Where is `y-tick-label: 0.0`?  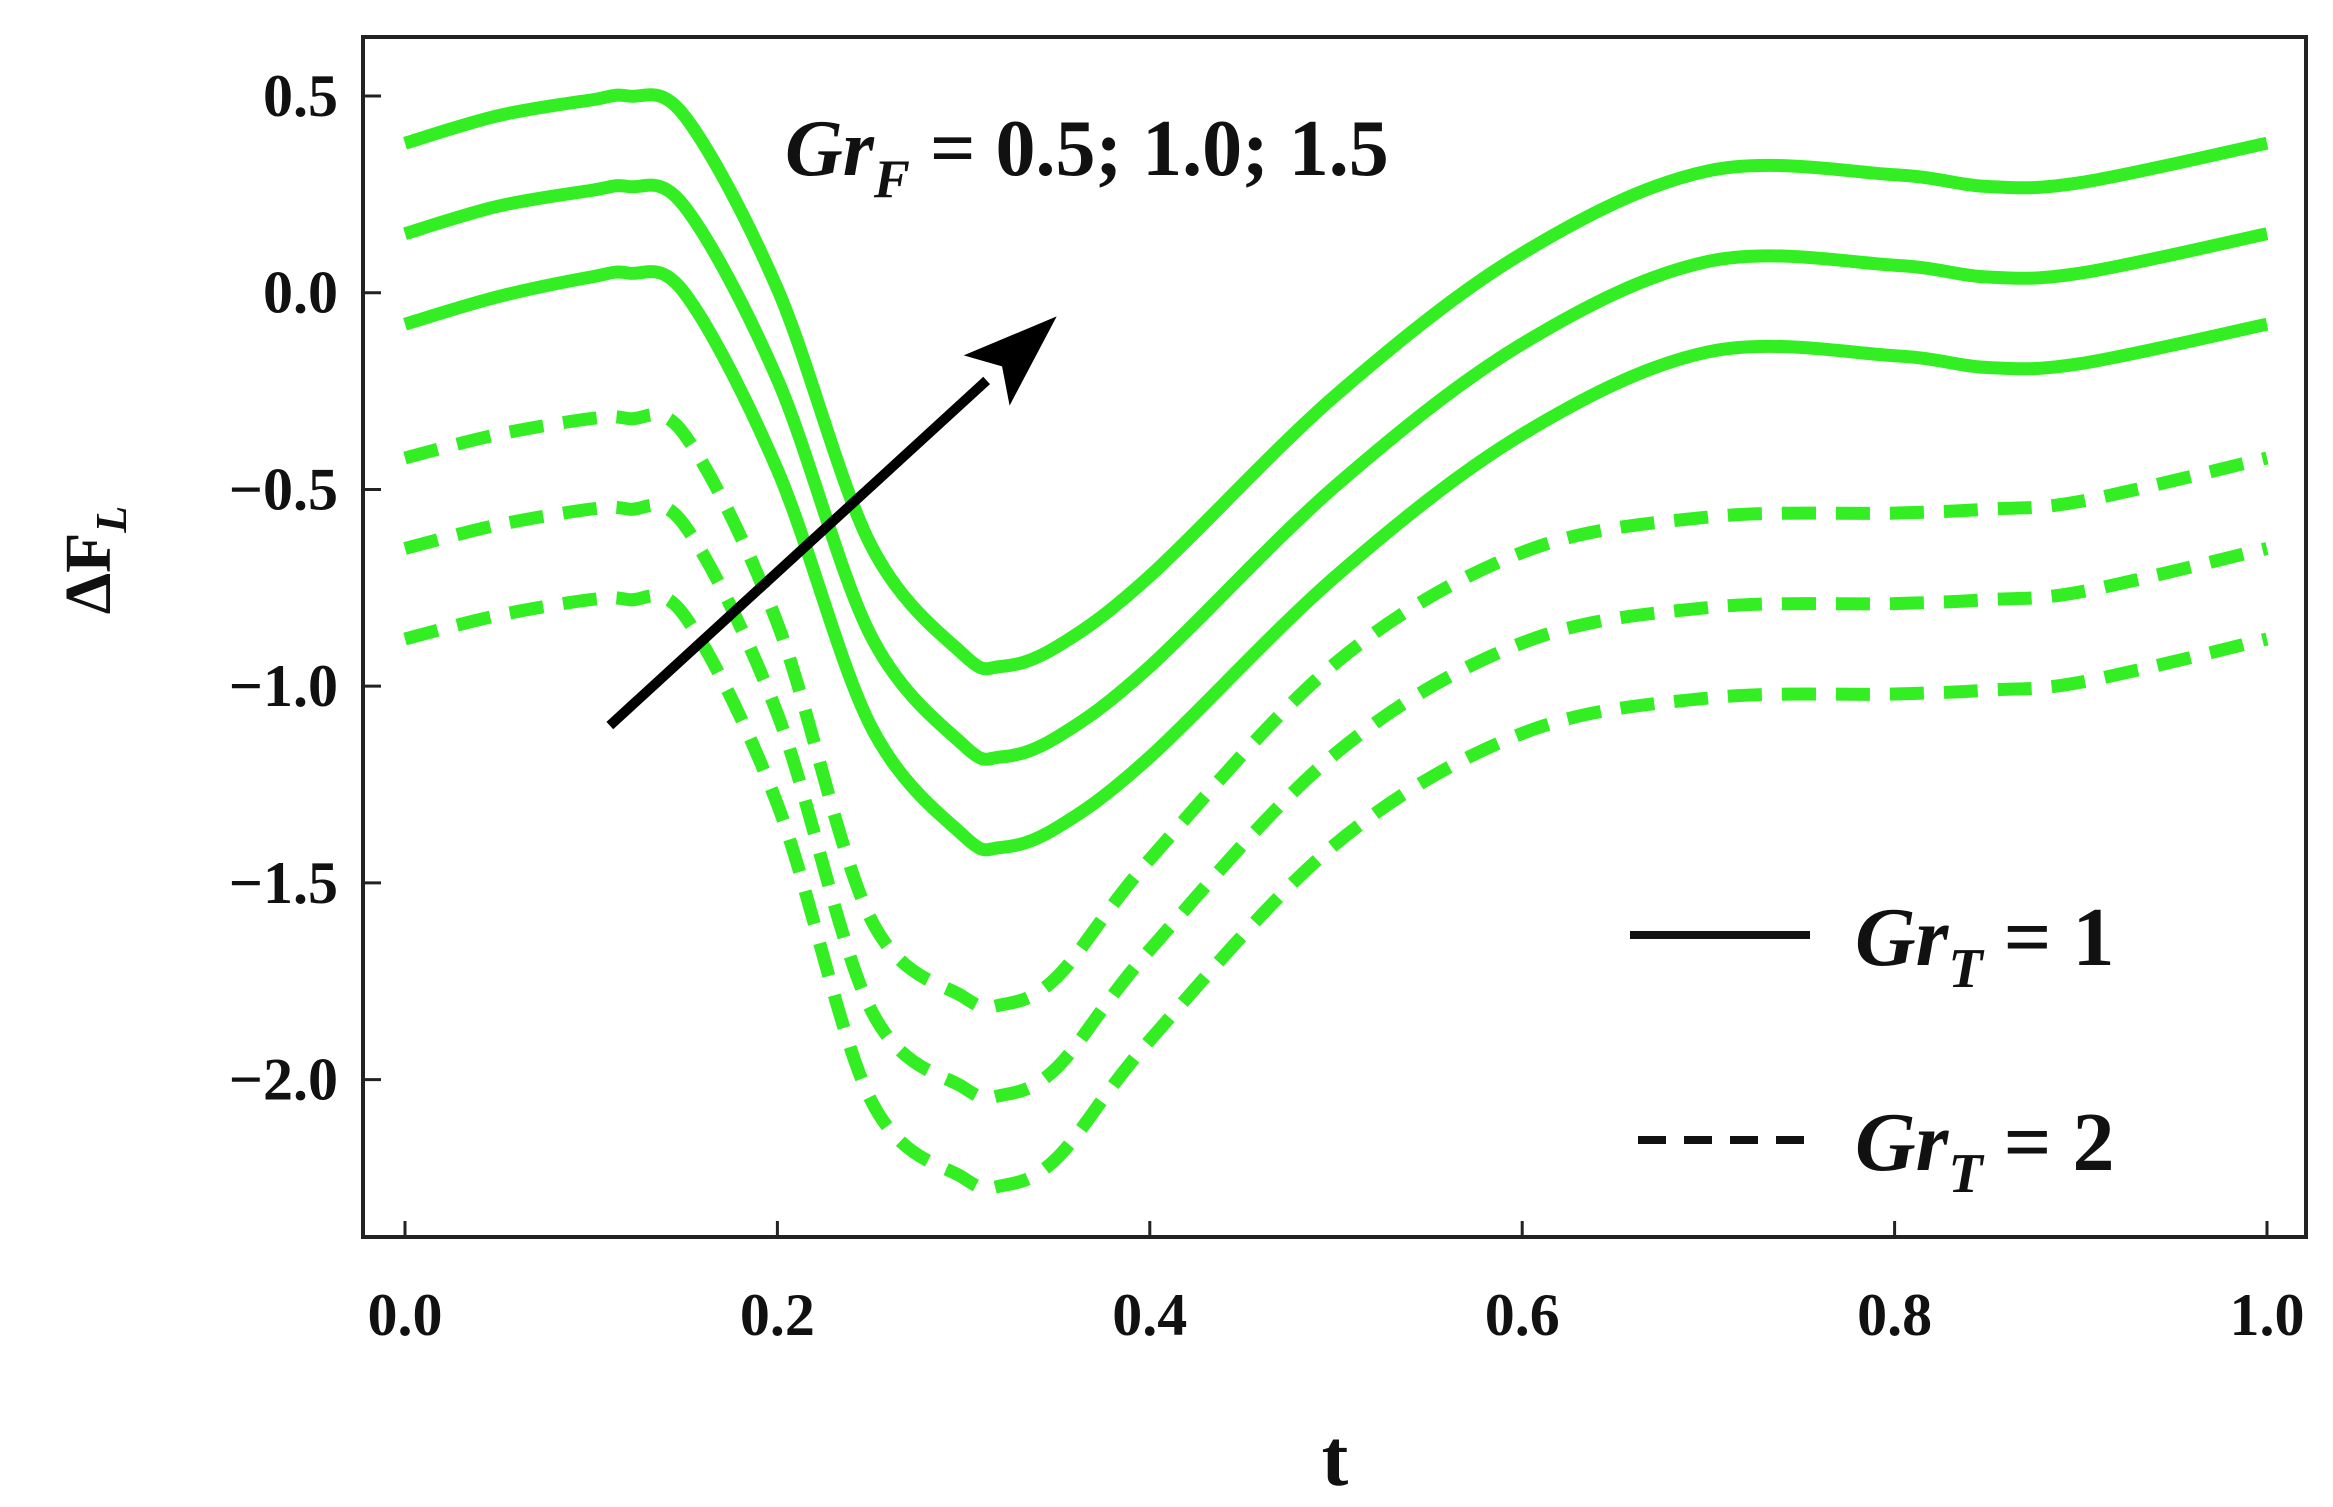
y-tick-label: 0.0 is located at coordinates (300, 293).